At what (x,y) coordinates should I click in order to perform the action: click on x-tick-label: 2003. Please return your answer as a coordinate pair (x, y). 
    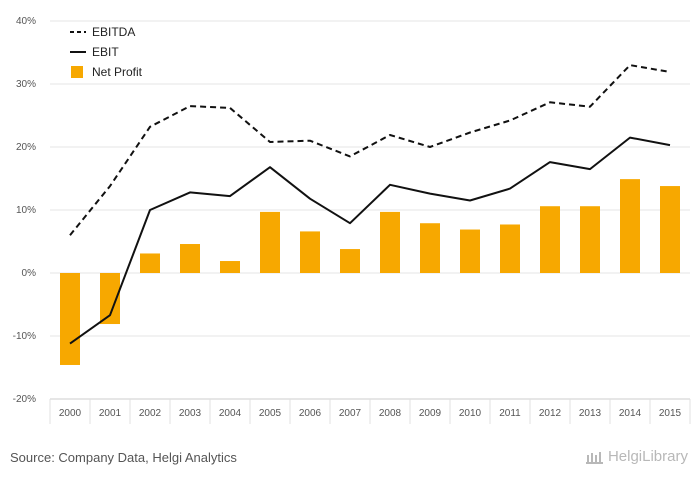
    Looking at the image, I should click on (190, 413).